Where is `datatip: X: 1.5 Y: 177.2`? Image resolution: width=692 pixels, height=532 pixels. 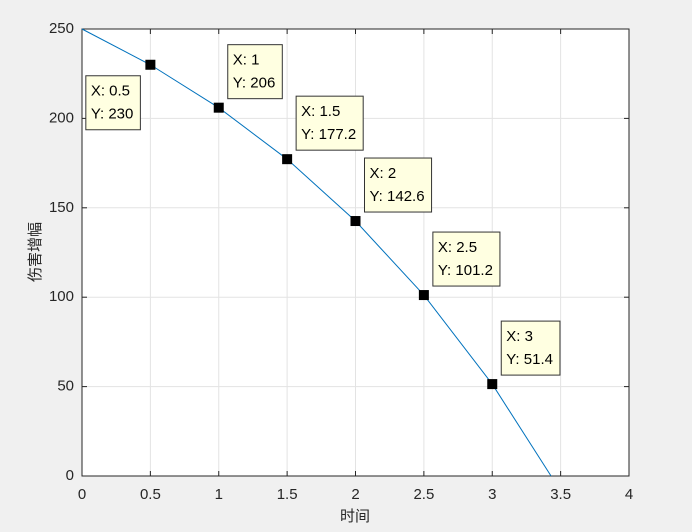
datatip: X: 1.5 Y: 177.2 is located at coordinates (329, 123).